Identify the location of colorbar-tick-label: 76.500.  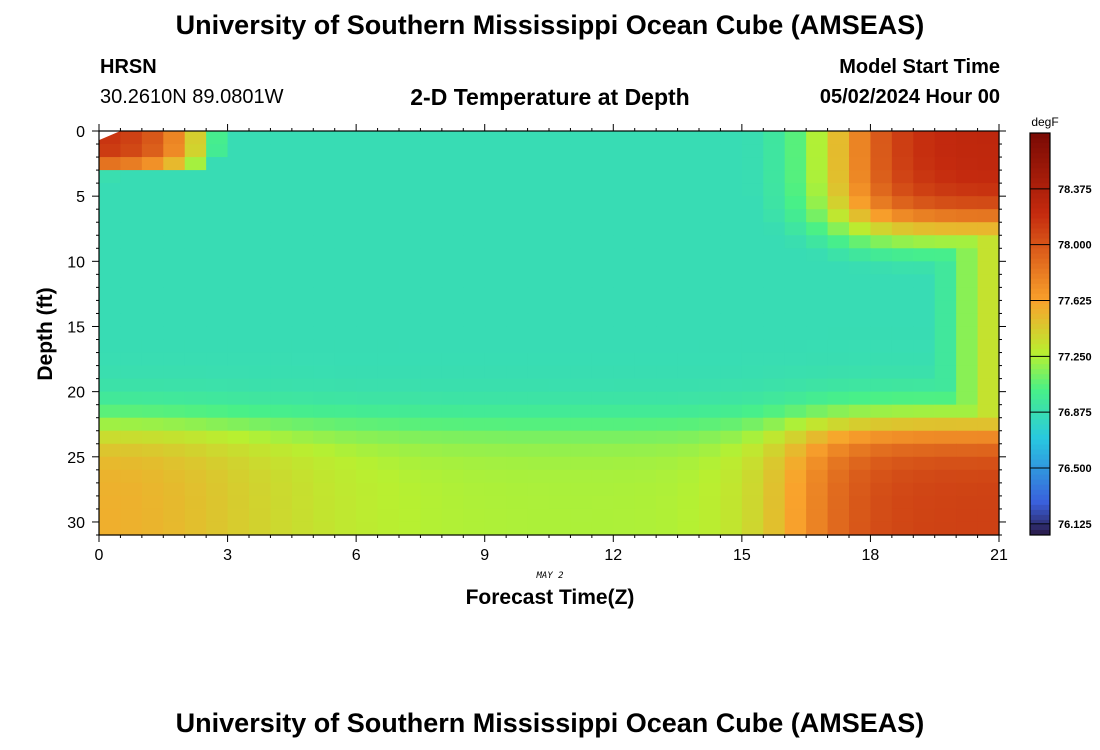
(1075, 469).